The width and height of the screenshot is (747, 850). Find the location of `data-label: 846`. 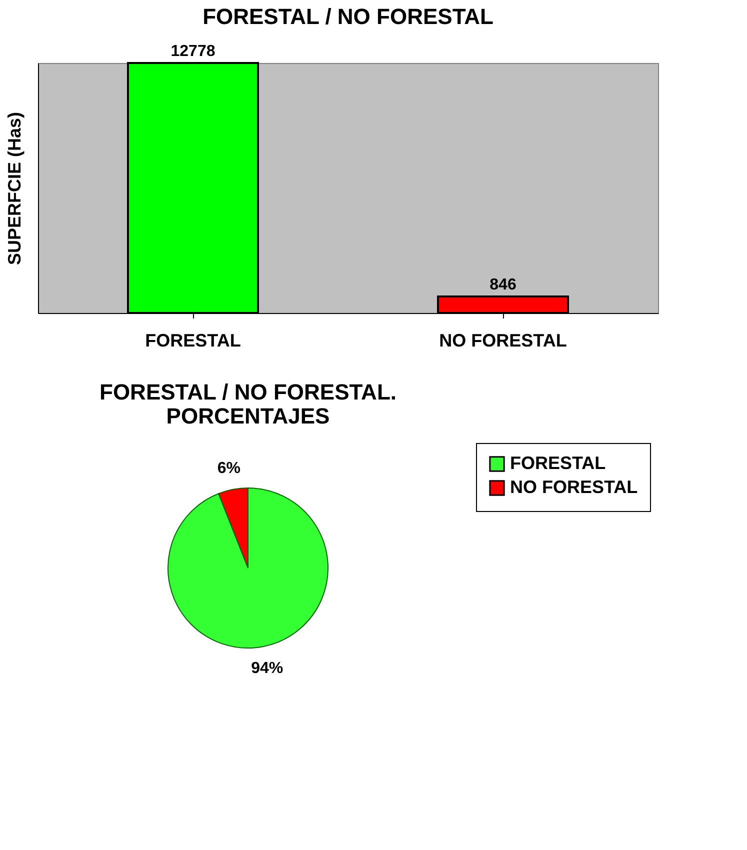

data-label: 846 is located at coordinates (503, 285).